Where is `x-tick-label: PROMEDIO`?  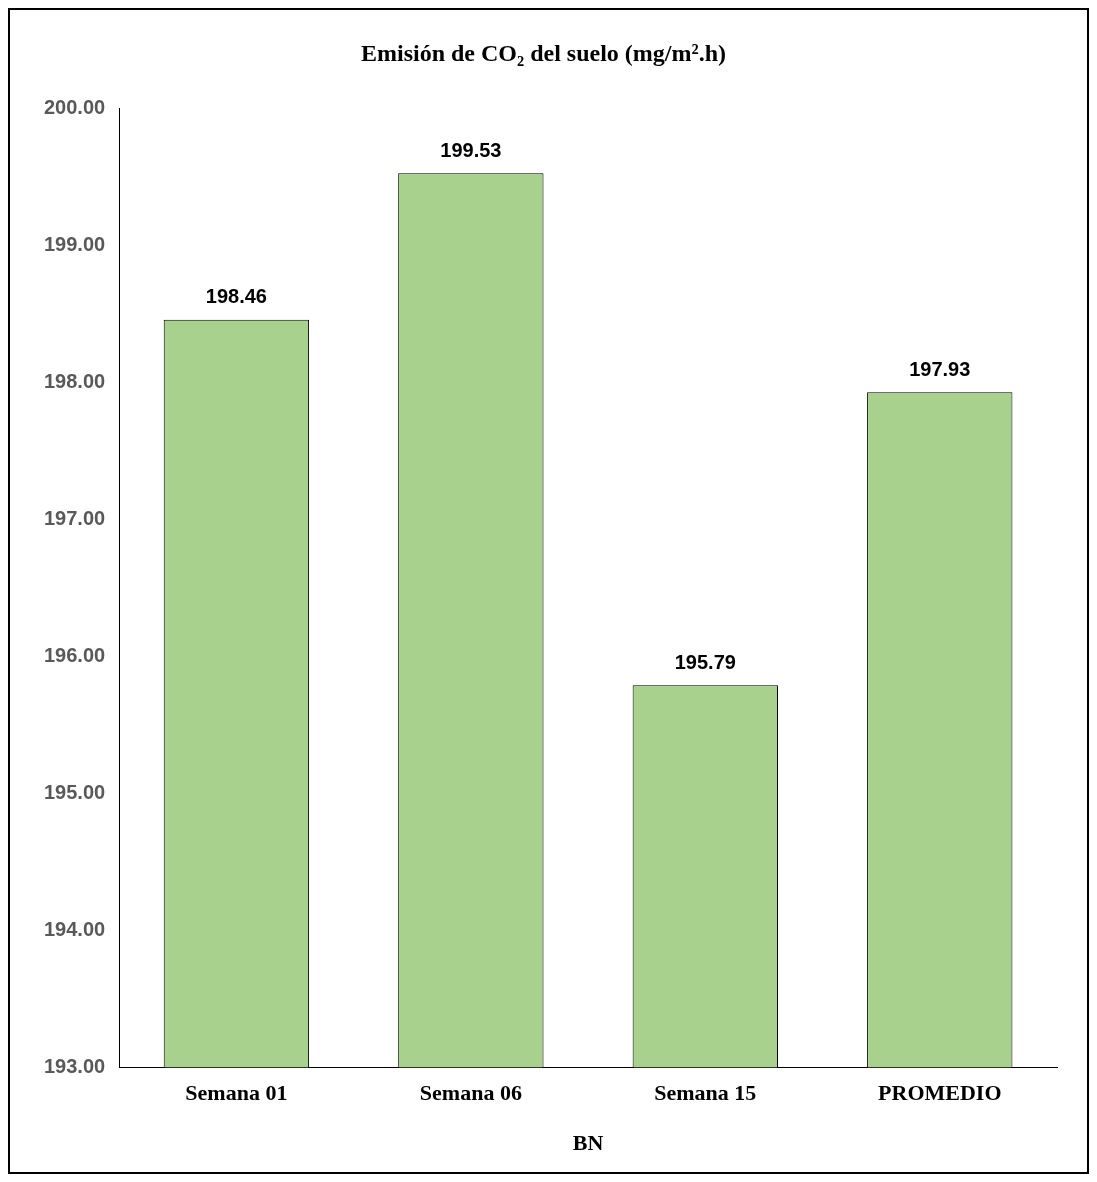
x-tick-label: PROMEDIO is located at coordinates (940, 1093).